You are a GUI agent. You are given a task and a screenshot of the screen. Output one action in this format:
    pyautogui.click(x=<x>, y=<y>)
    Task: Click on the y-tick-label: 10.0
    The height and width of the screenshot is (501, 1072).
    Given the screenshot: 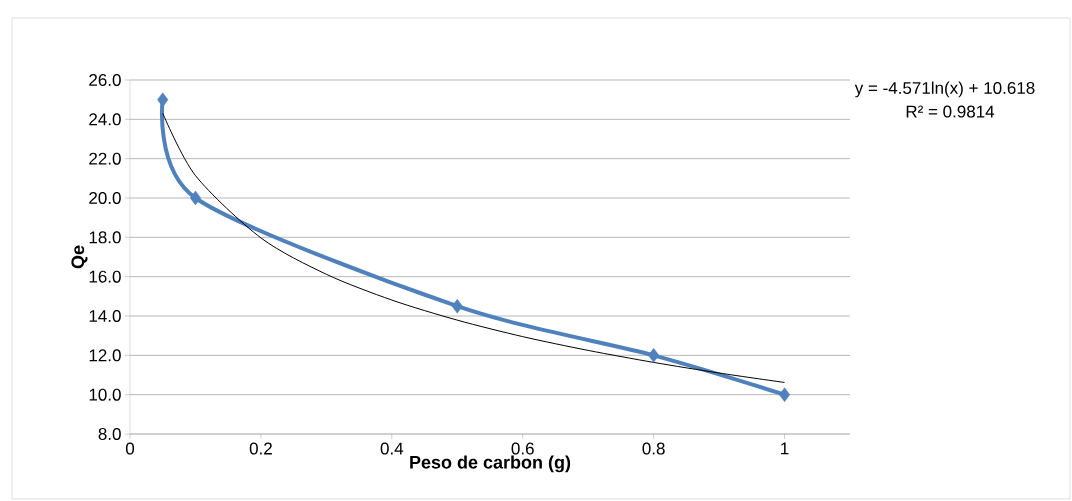 What is the action you would take?
    pyautogui.click(x=105, y=394)
    